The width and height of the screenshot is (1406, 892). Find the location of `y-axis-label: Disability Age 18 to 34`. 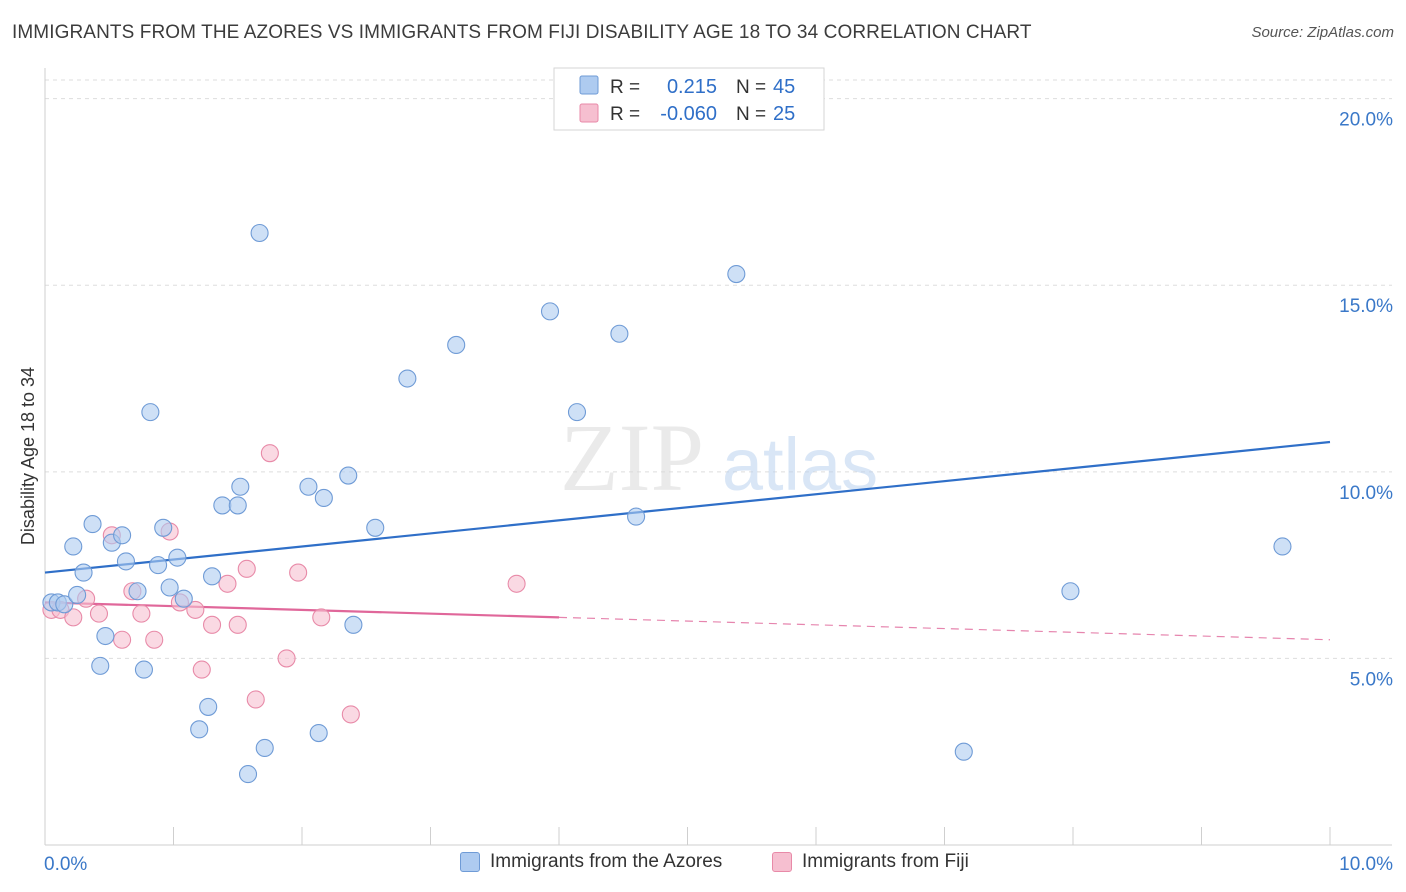

y-axis-label: Disability Age 18 to 34 is located at coordinates (28, 456).